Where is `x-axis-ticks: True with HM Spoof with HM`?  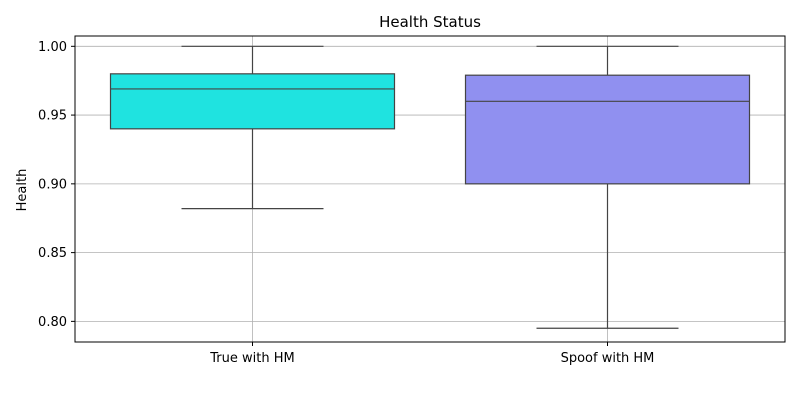 x-axis-ticks: True with HM Spoof with HM is located at coordinates (431, 354).